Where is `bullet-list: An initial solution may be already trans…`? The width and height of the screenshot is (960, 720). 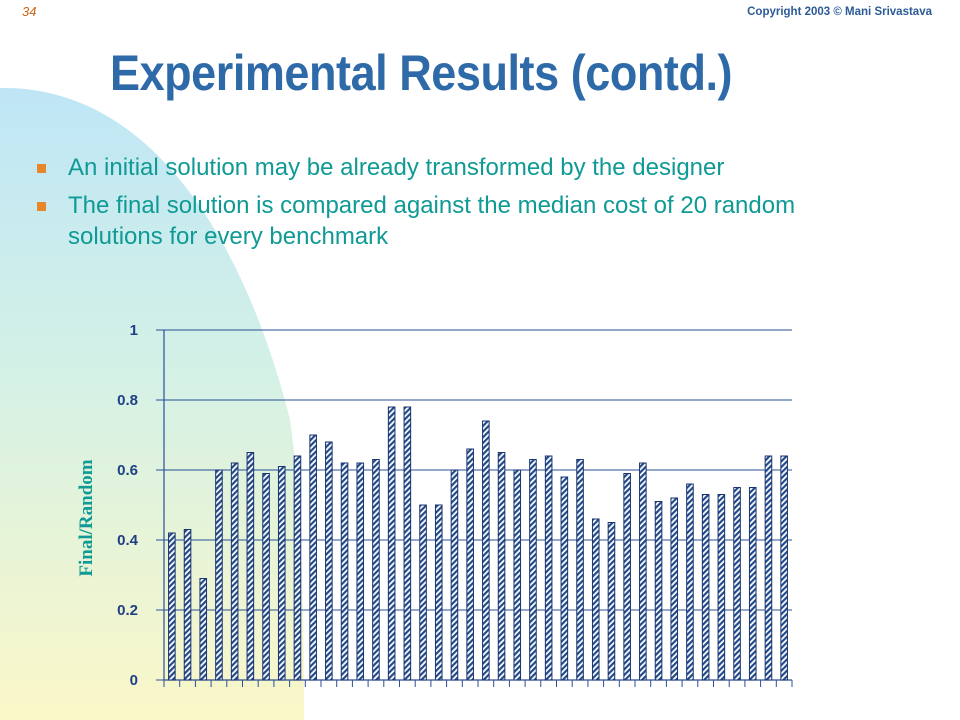
bullet-list: An initial solution may be already trans… is located at coordinates (466, 205).